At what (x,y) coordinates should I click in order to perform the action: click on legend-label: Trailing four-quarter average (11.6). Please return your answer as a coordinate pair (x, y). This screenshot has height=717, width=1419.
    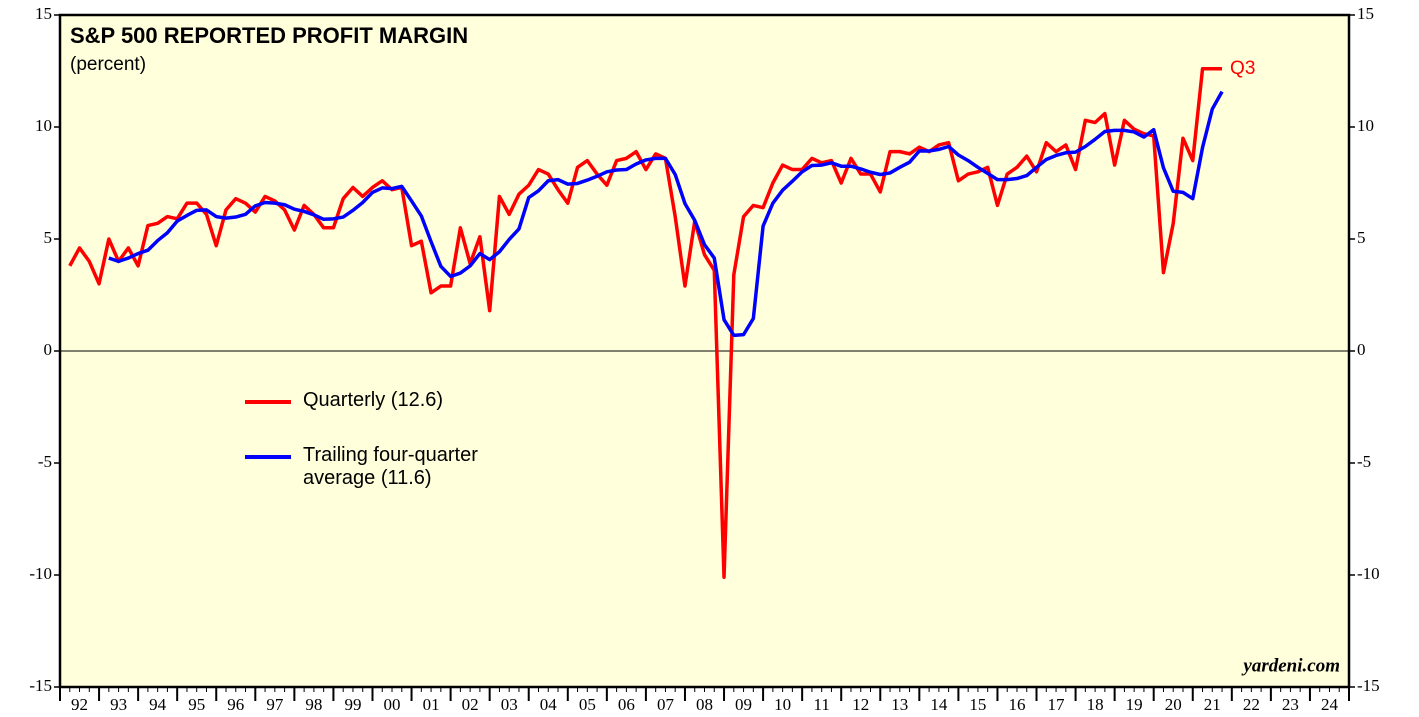
    Looking at the image, I should click on (390, 466).